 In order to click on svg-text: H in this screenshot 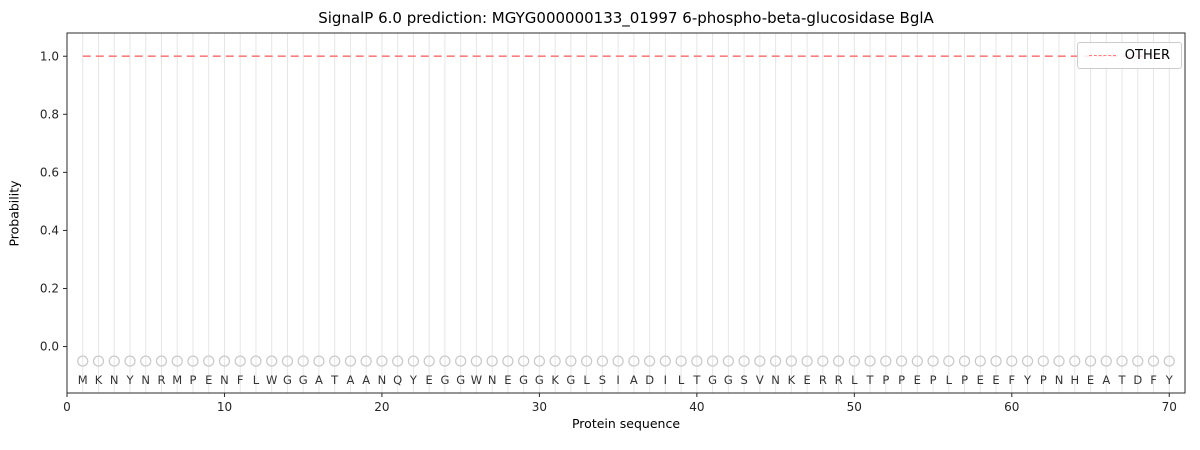, I will do `click(1074, 380)`.